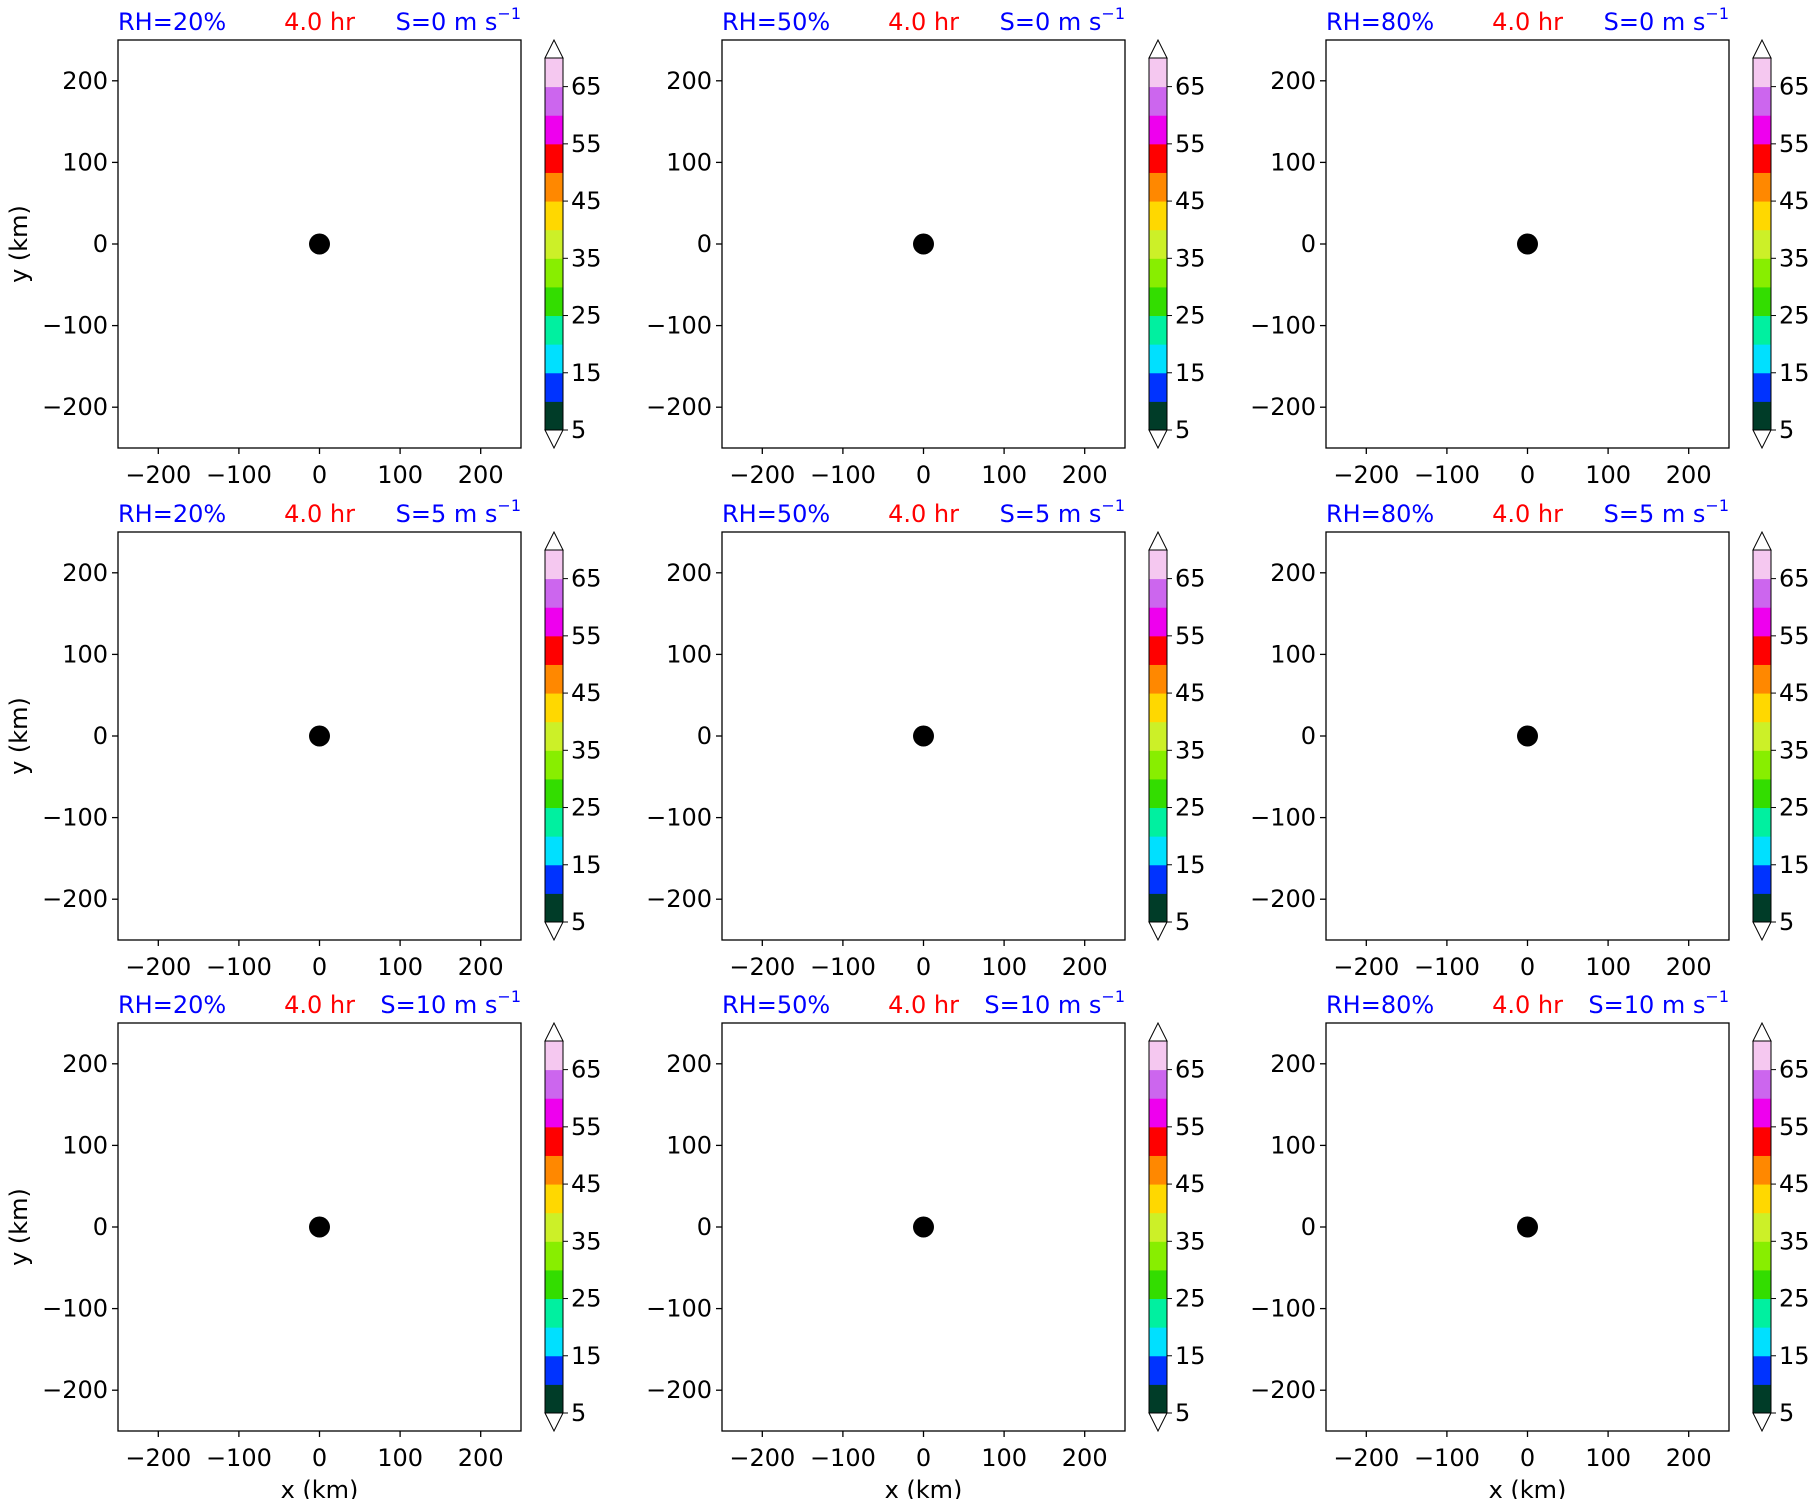 Image resolution: width=1817 pixels, height=1499 pixels. Describe the element at coordinates (1528, 1487) in the screenshot. I see `x-axis-label: x (km)` at that location.